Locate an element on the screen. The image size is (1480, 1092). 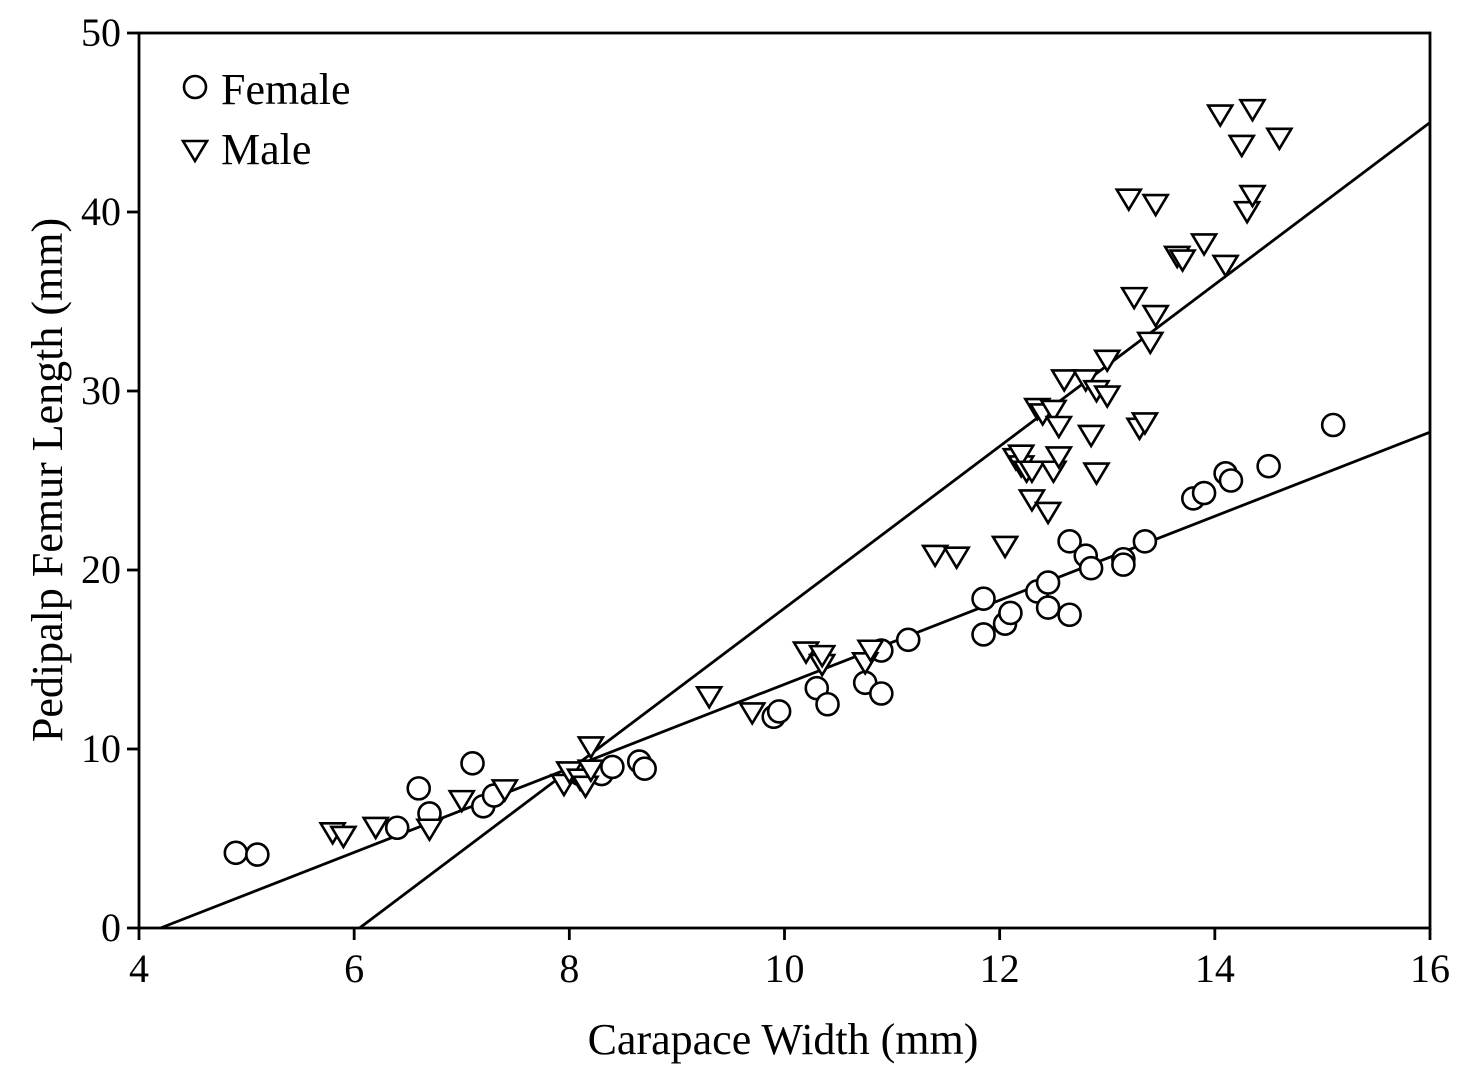
y-tick-label: 40 is located at coordinates (101, 211).